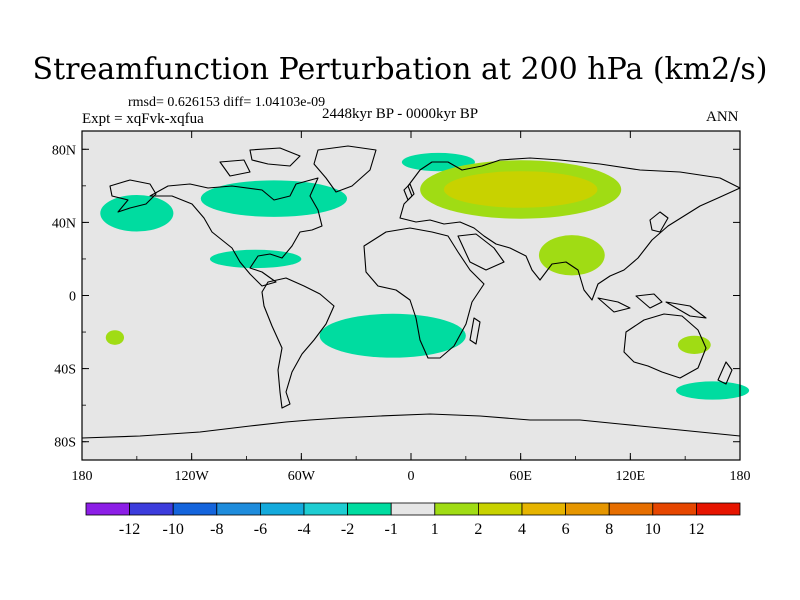 The image size is (800, 600). Describe the element at coordinates (522, 529) in the screenshot. I see `colorbar-label-9: 4` at that location.